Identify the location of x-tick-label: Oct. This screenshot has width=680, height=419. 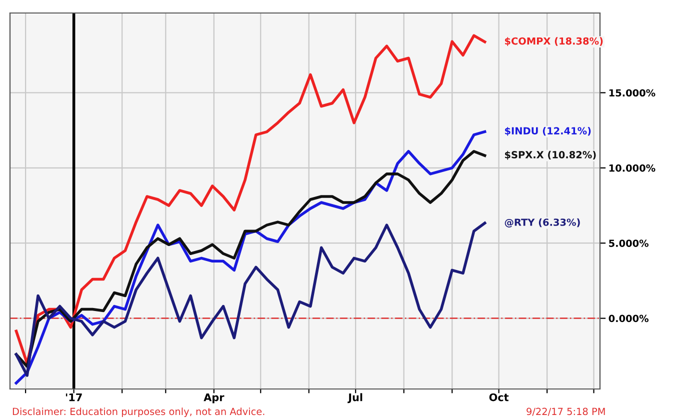
(499, 397).